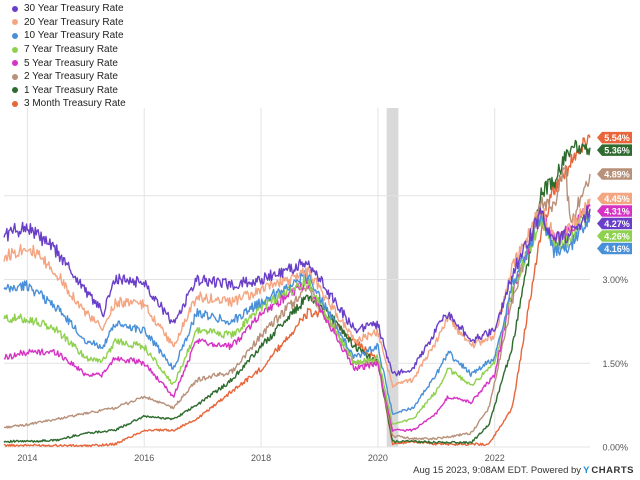 The width and height of the screenshot is (640, 480). I want to click on end-value-label: 4.16%, so click(614, 248).